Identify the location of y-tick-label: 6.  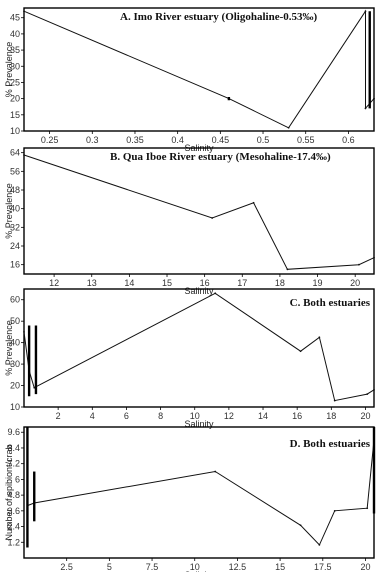
(17, 479).